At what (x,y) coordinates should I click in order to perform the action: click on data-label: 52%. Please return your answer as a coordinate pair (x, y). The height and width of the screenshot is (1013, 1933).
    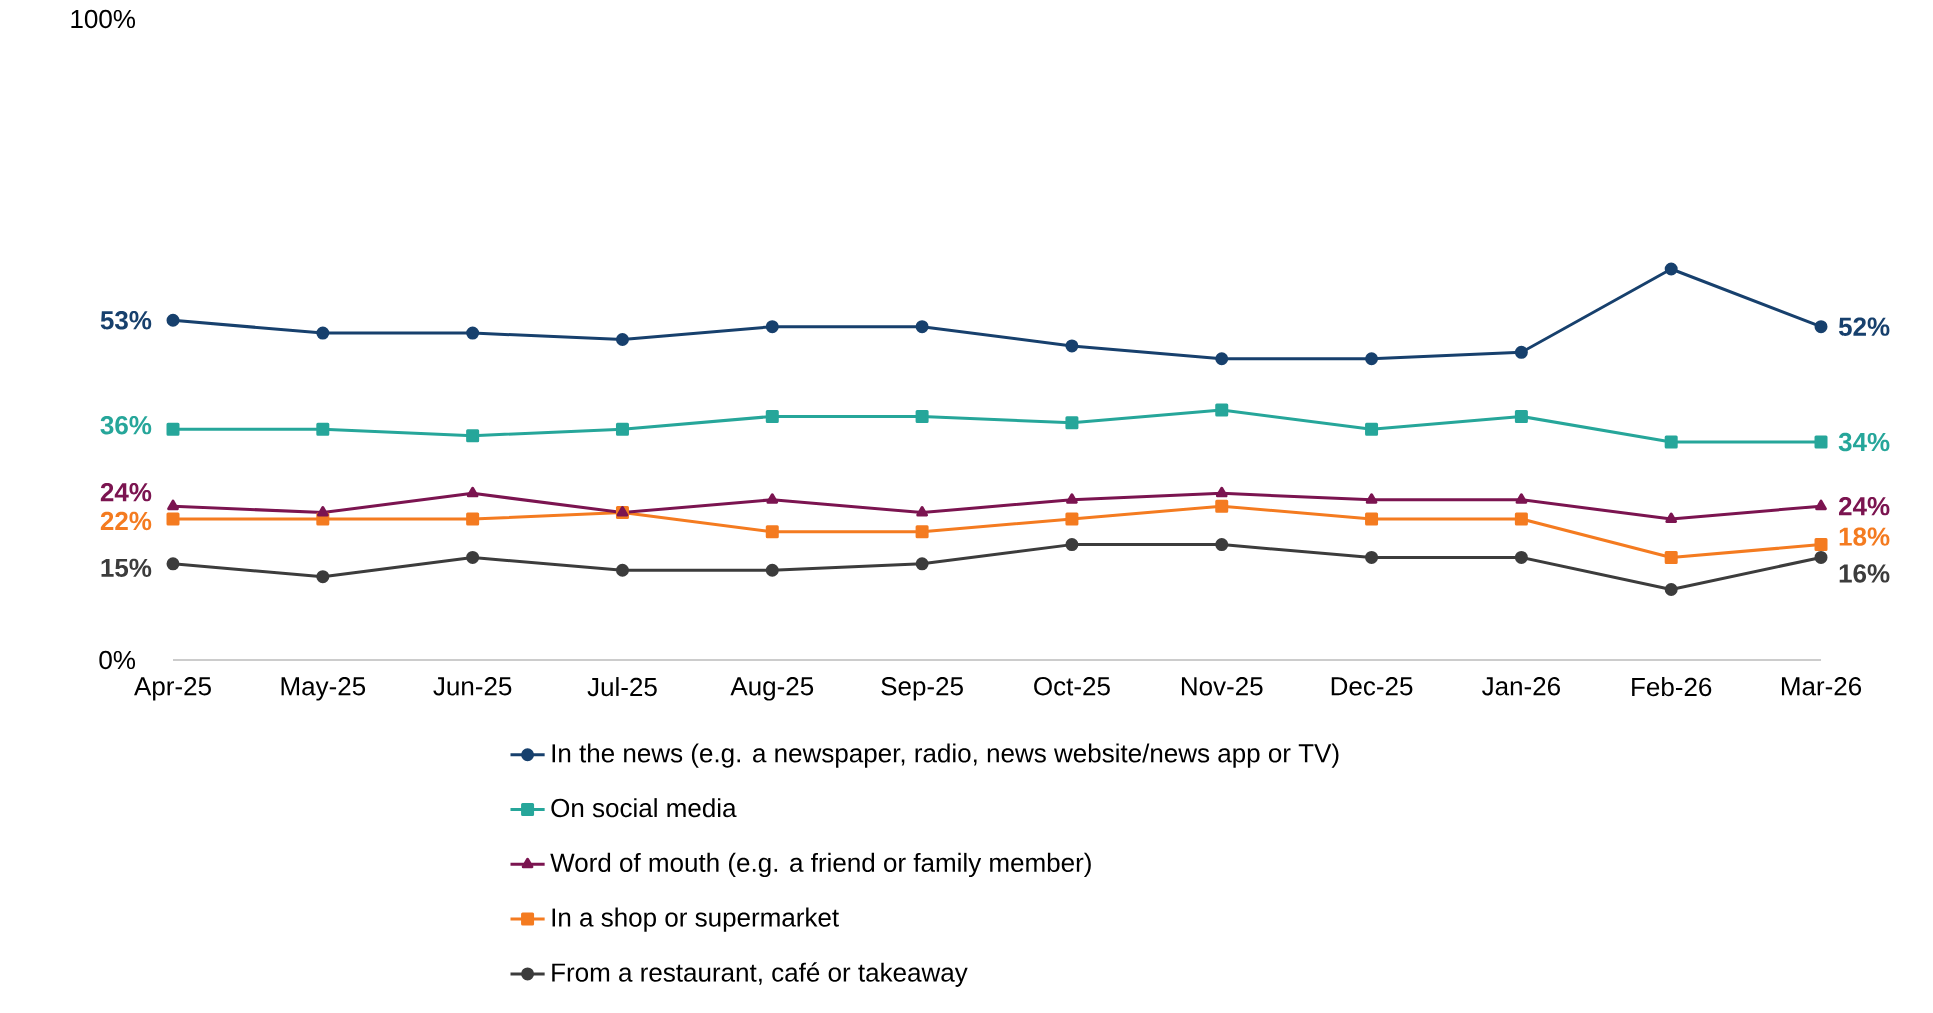
    Looking at the image, I should click on (1864, 326).